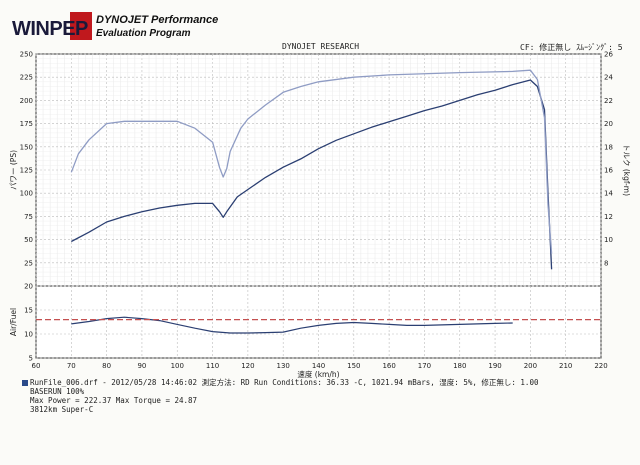 Image resolution: width=640 pixels, height=465 pixels. What do you see at coordinates (292, 325) in the screenshot?
I see `afr-curve` at bounding box center [292, 325].